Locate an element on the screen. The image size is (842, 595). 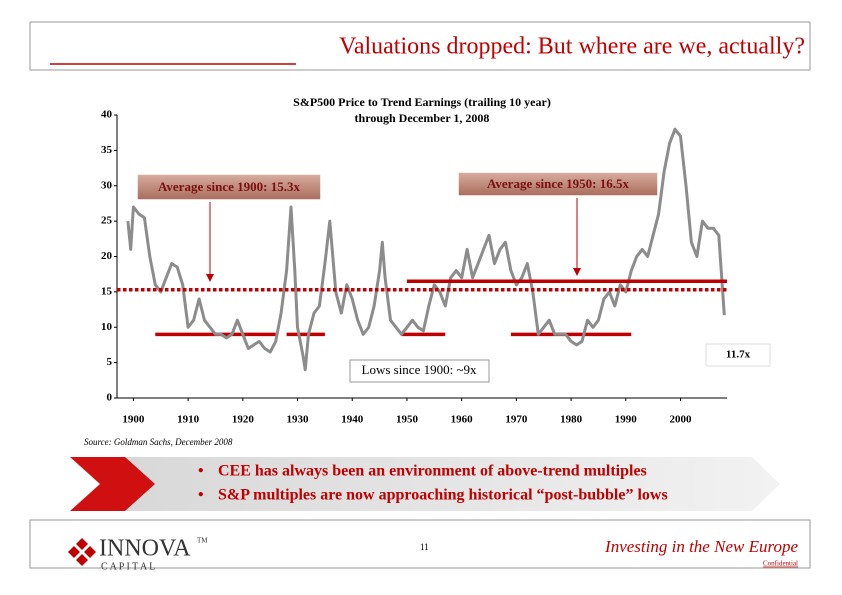
x-tick-label: 1960 is located at coordinates (462, 420).